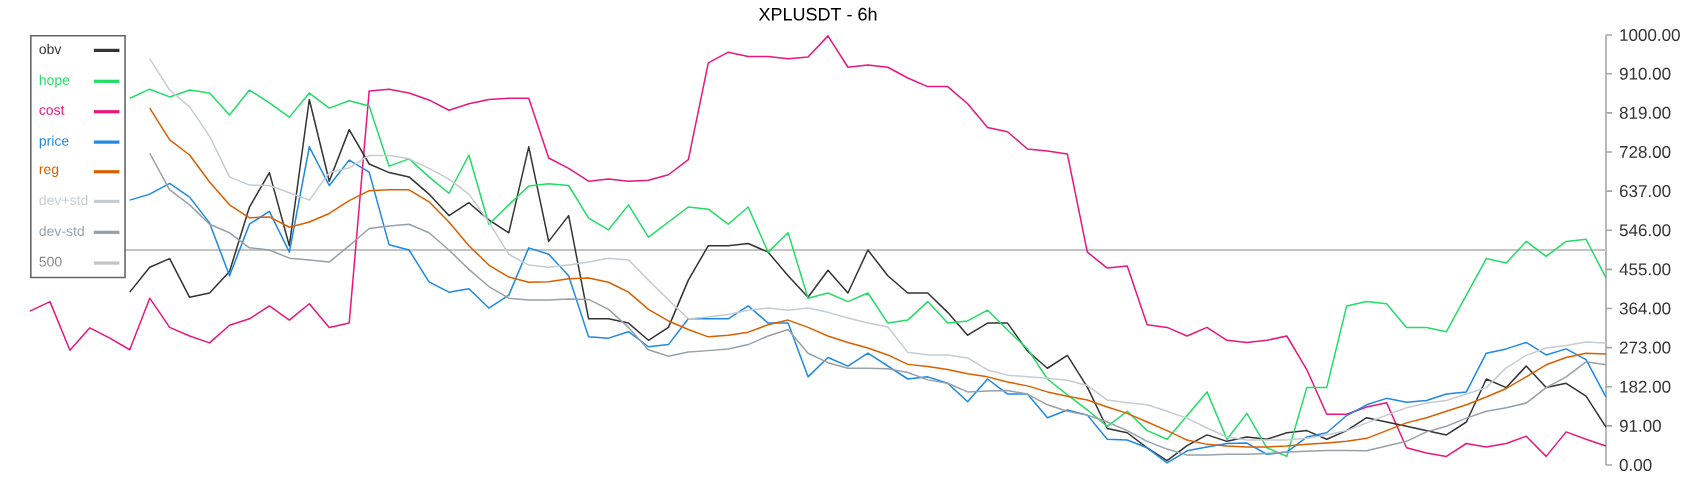  What do you see at coordinates (817, 14) in the screenshot?
I see `chart-title: XPLUSDT - 6h` at bounding box center [817, 14].